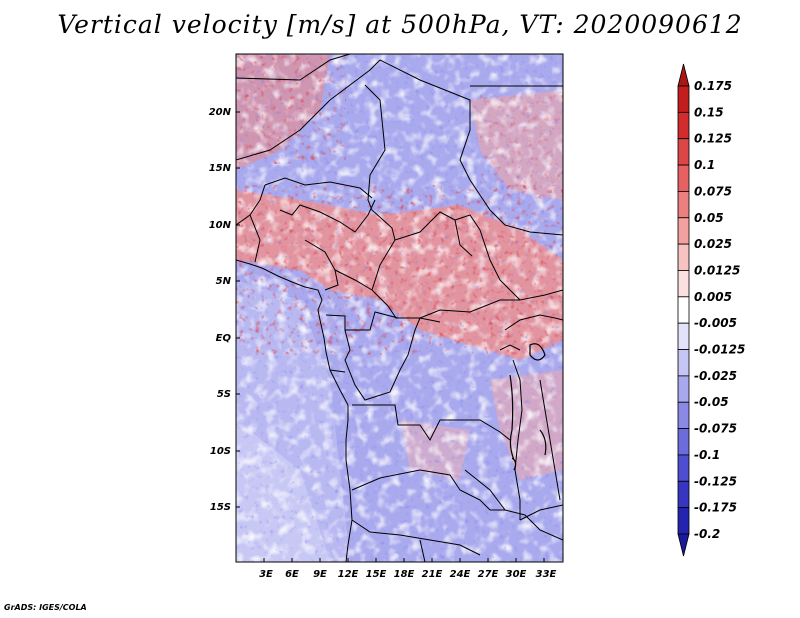 This screenshot has height=618, width=800. Describe the element at coordinates (715, 508) in the screenshot. I see `colorbar-label: -0.175` at that location.